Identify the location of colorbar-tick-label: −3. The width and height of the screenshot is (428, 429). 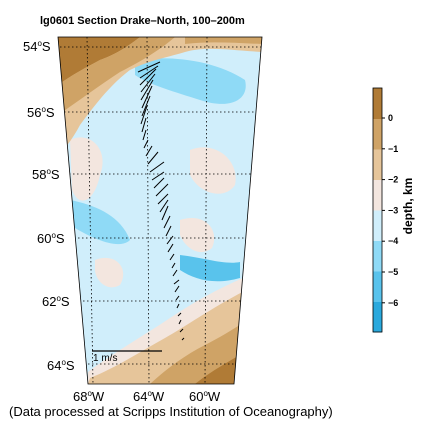
(393, 210).